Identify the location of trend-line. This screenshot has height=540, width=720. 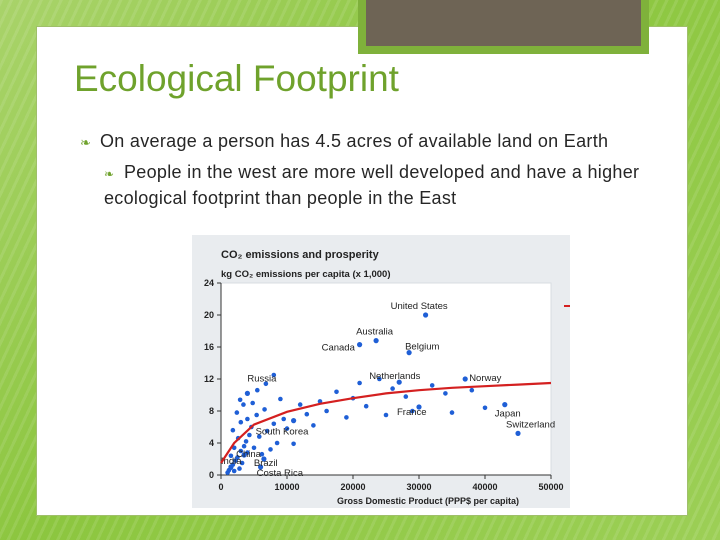
(386, 422).